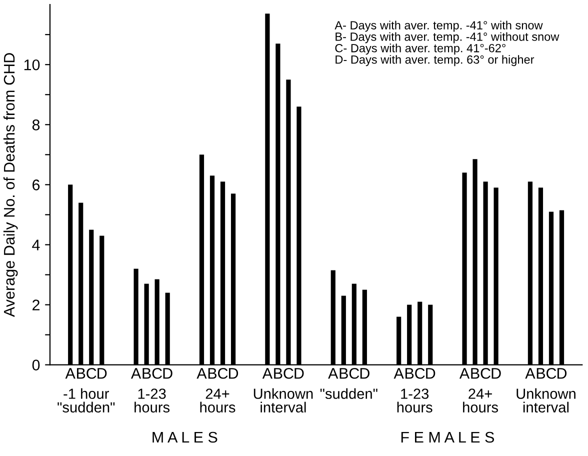 Image resolution: width=588 pixels, height=456 pixels. What do you see at coordinates (447, 437) in the screenshot?
I see `text: F E M A L E S` at bounding box center [447, 437].